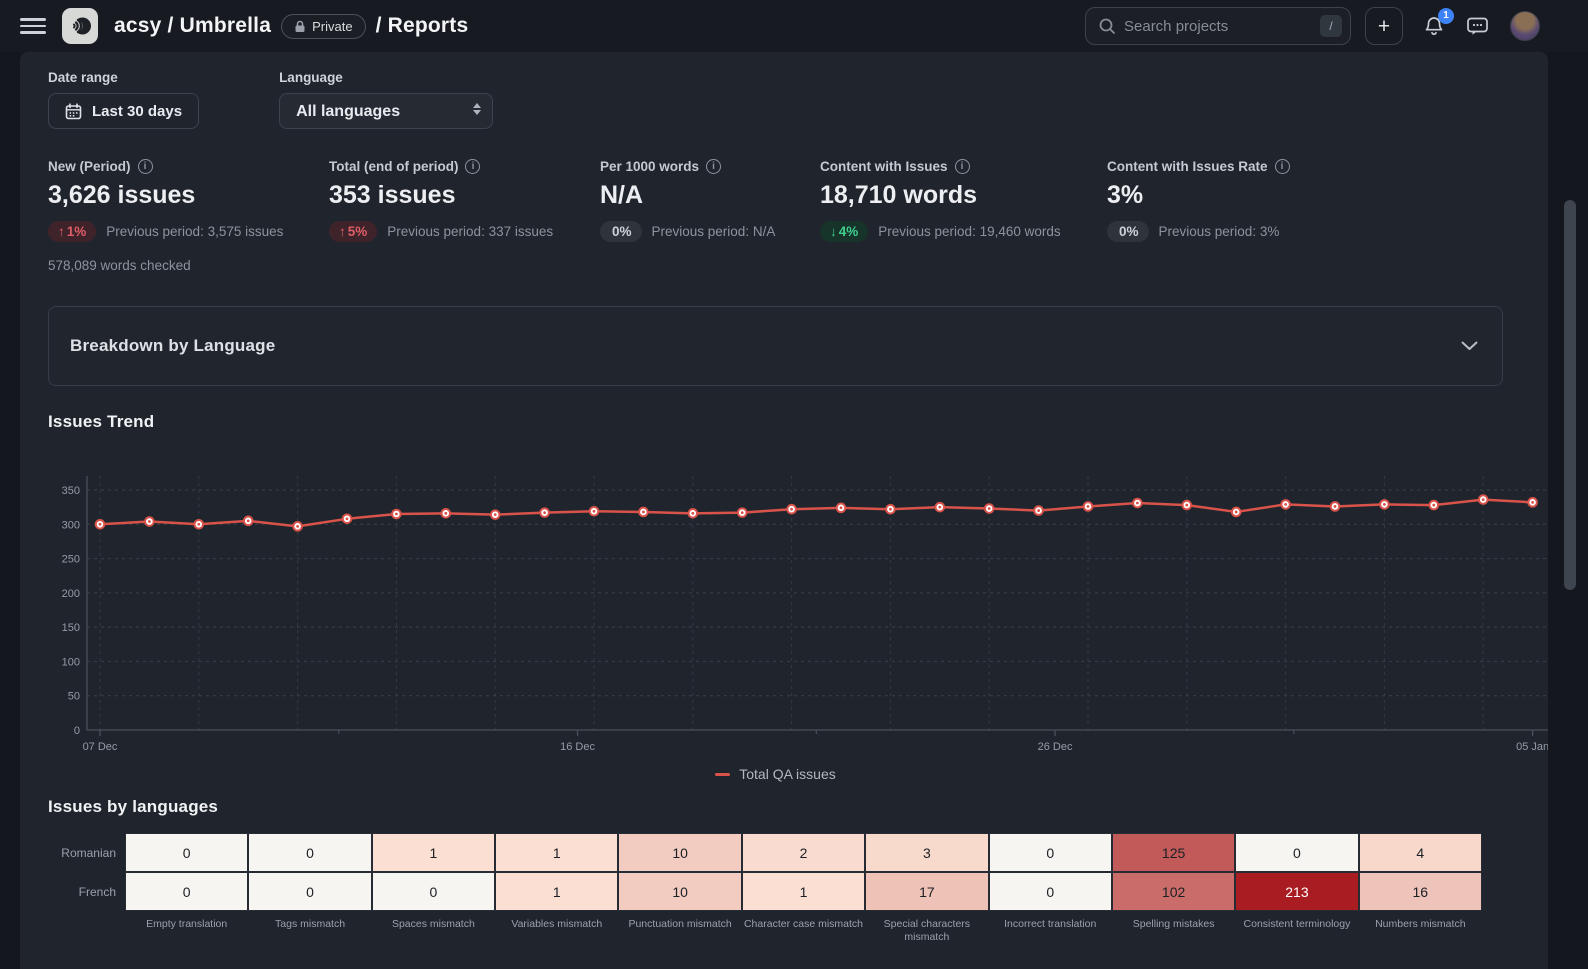  I want to click on hamburger-menu-icon, so click(33, 26).